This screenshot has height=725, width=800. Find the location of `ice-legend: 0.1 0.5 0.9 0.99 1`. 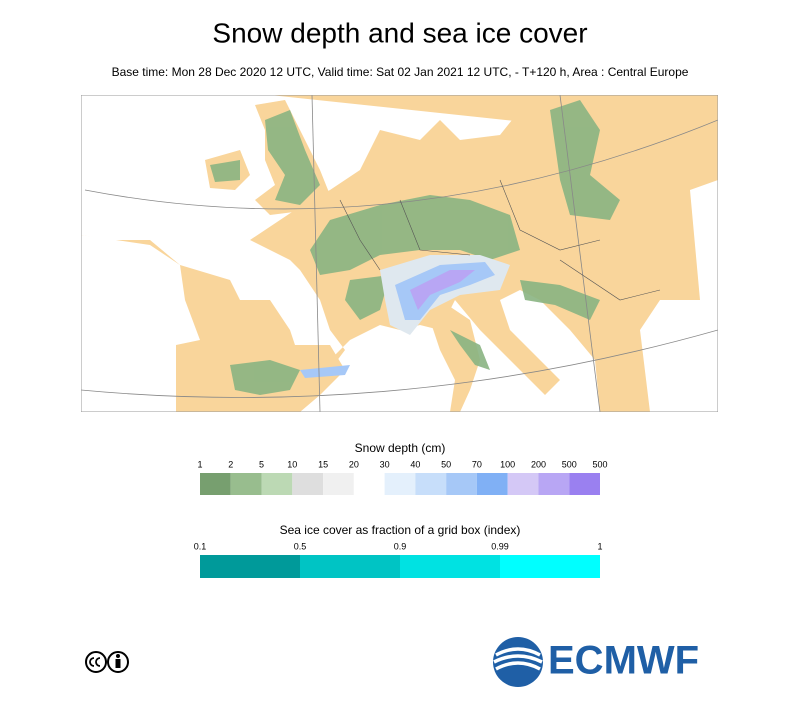

ice-legend: 0.1 0.5 0.9 0.99 1 is located at coordinates (398, 559).